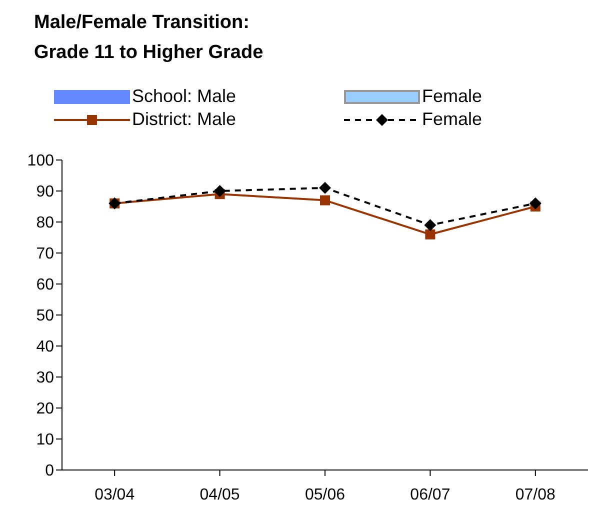  Describe the element at coordinates (430, 495) in the screenshot. I see `x-tick-label: 06/07` at that location.